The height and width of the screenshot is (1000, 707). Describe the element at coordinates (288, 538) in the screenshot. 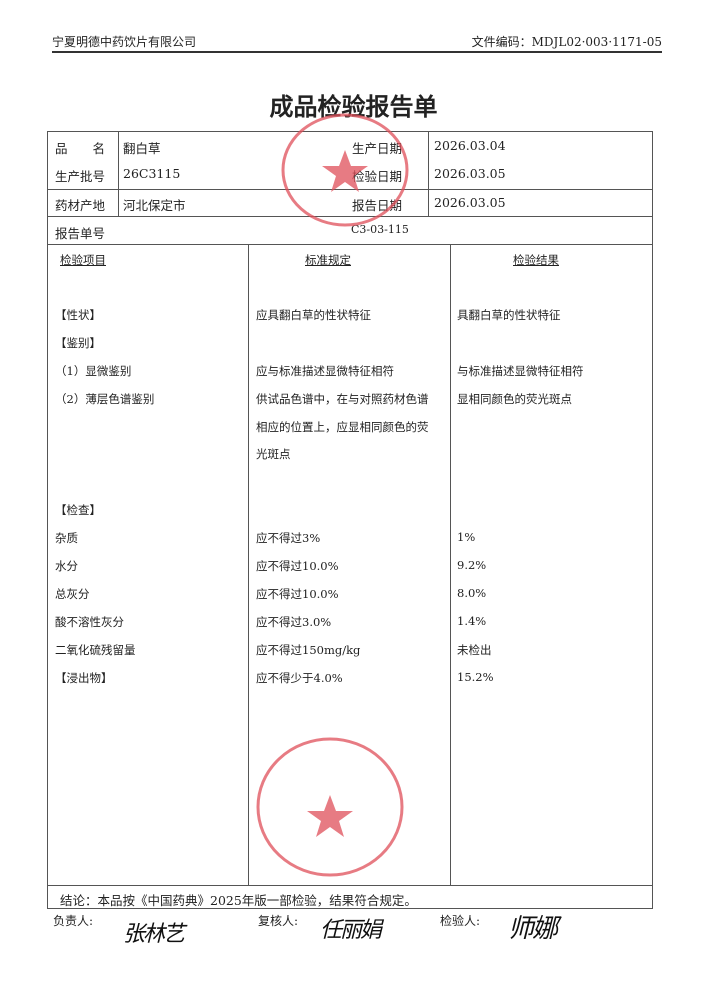

I see `row-standard: 应不得过3%` at that location.